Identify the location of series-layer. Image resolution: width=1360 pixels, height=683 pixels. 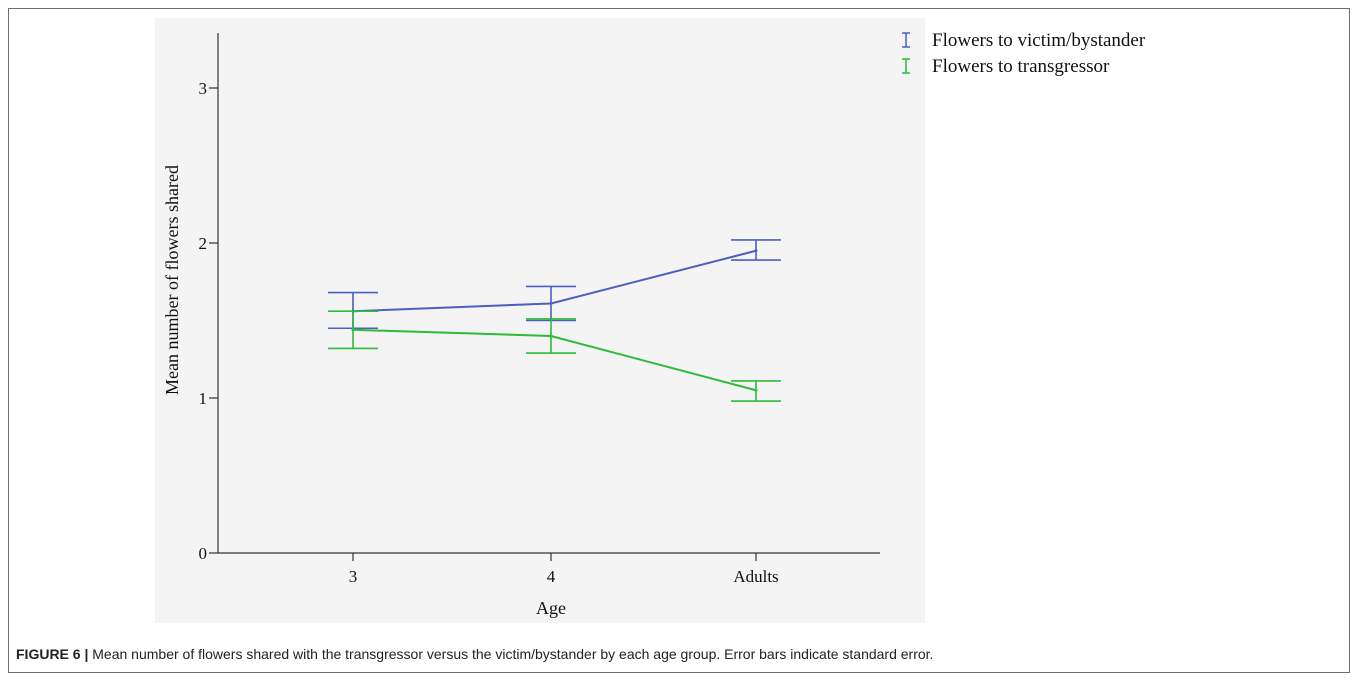
(554, 320).